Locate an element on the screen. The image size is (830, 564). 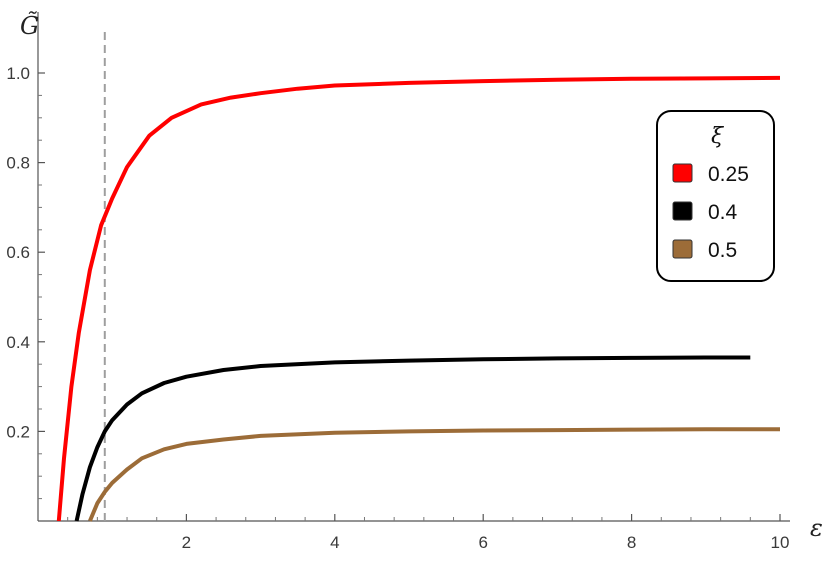
legend-box is located at coordinates (715, 196).